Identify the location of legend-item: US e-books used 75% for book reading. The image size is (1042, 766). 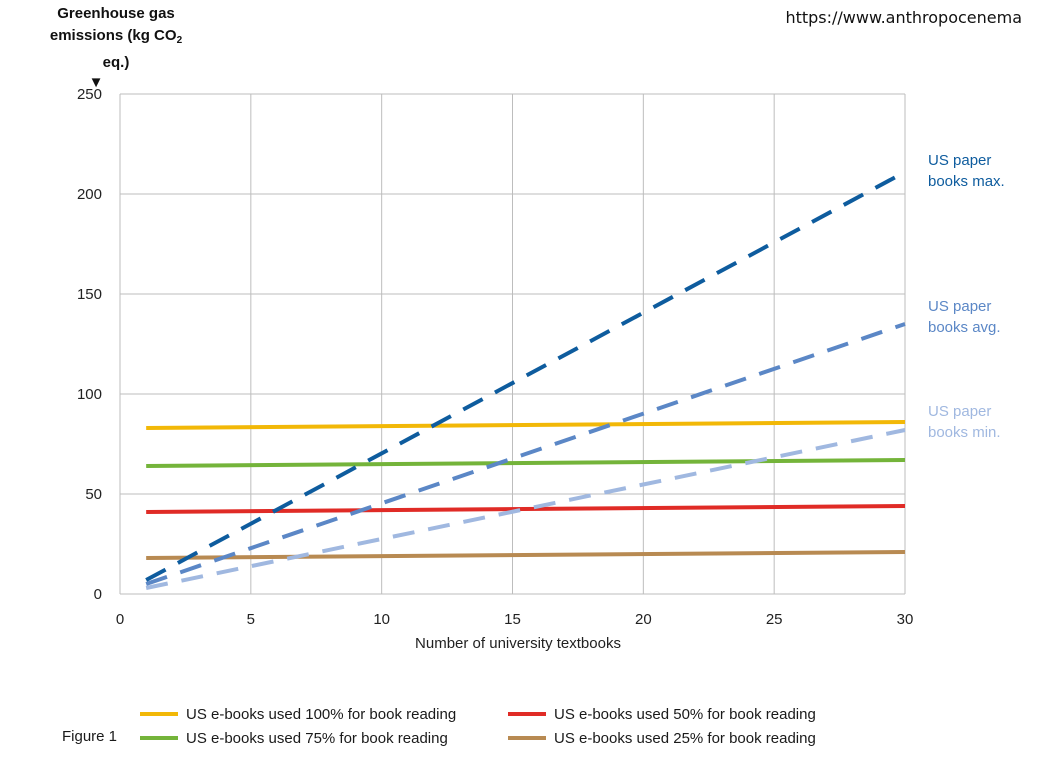
(294, 738).